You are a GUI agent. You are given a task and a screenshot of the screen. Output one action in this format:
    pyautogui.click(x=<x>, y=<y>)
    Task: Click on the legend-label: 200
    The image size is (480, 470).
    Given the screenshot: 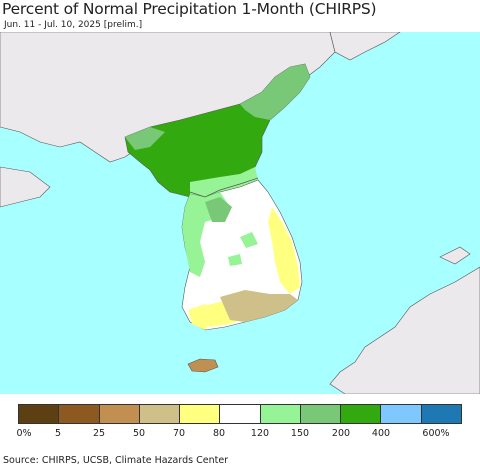 What is the action you would take?
    pyautogui.click(x=341, y=433)
    